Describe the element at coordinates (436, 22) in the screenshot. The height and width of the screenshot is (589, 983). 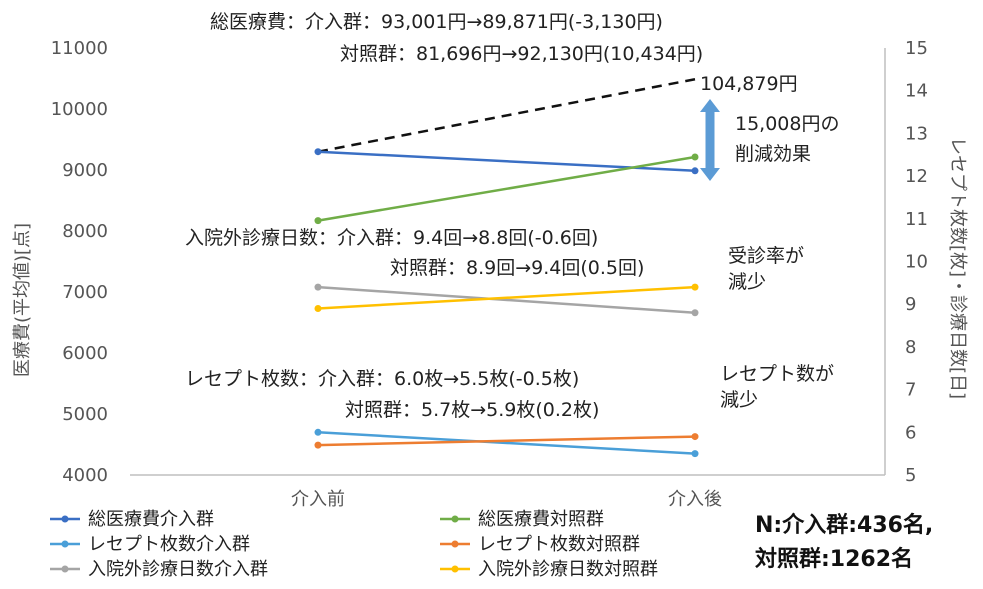
I see `total-cost-line1: 総医療費：介入群：93,001円→89,871円(-3,130円)` at that location.